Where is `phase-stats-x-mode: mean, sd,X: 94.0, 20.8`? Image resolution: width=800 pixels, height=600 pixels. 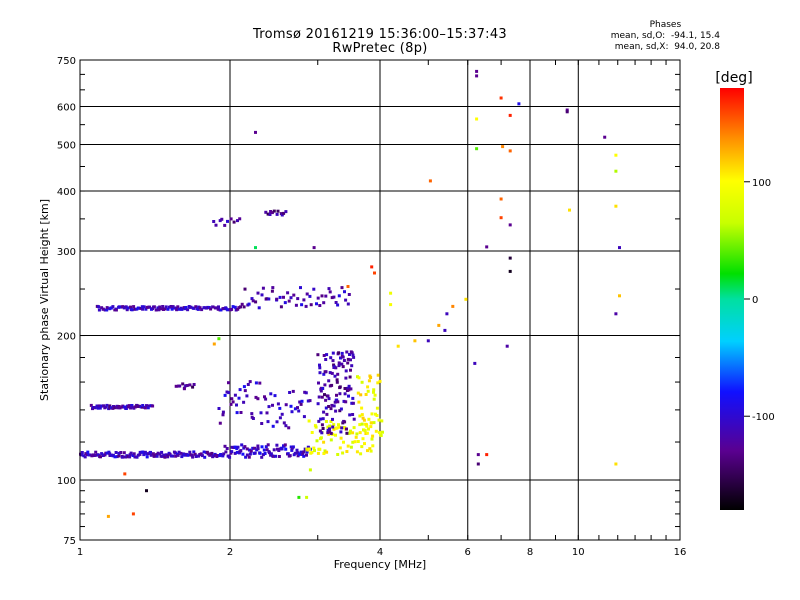
phase-stats-x-mode: mean, sd,X: 94.0, 20.8 is located at coordinates (667, 47).